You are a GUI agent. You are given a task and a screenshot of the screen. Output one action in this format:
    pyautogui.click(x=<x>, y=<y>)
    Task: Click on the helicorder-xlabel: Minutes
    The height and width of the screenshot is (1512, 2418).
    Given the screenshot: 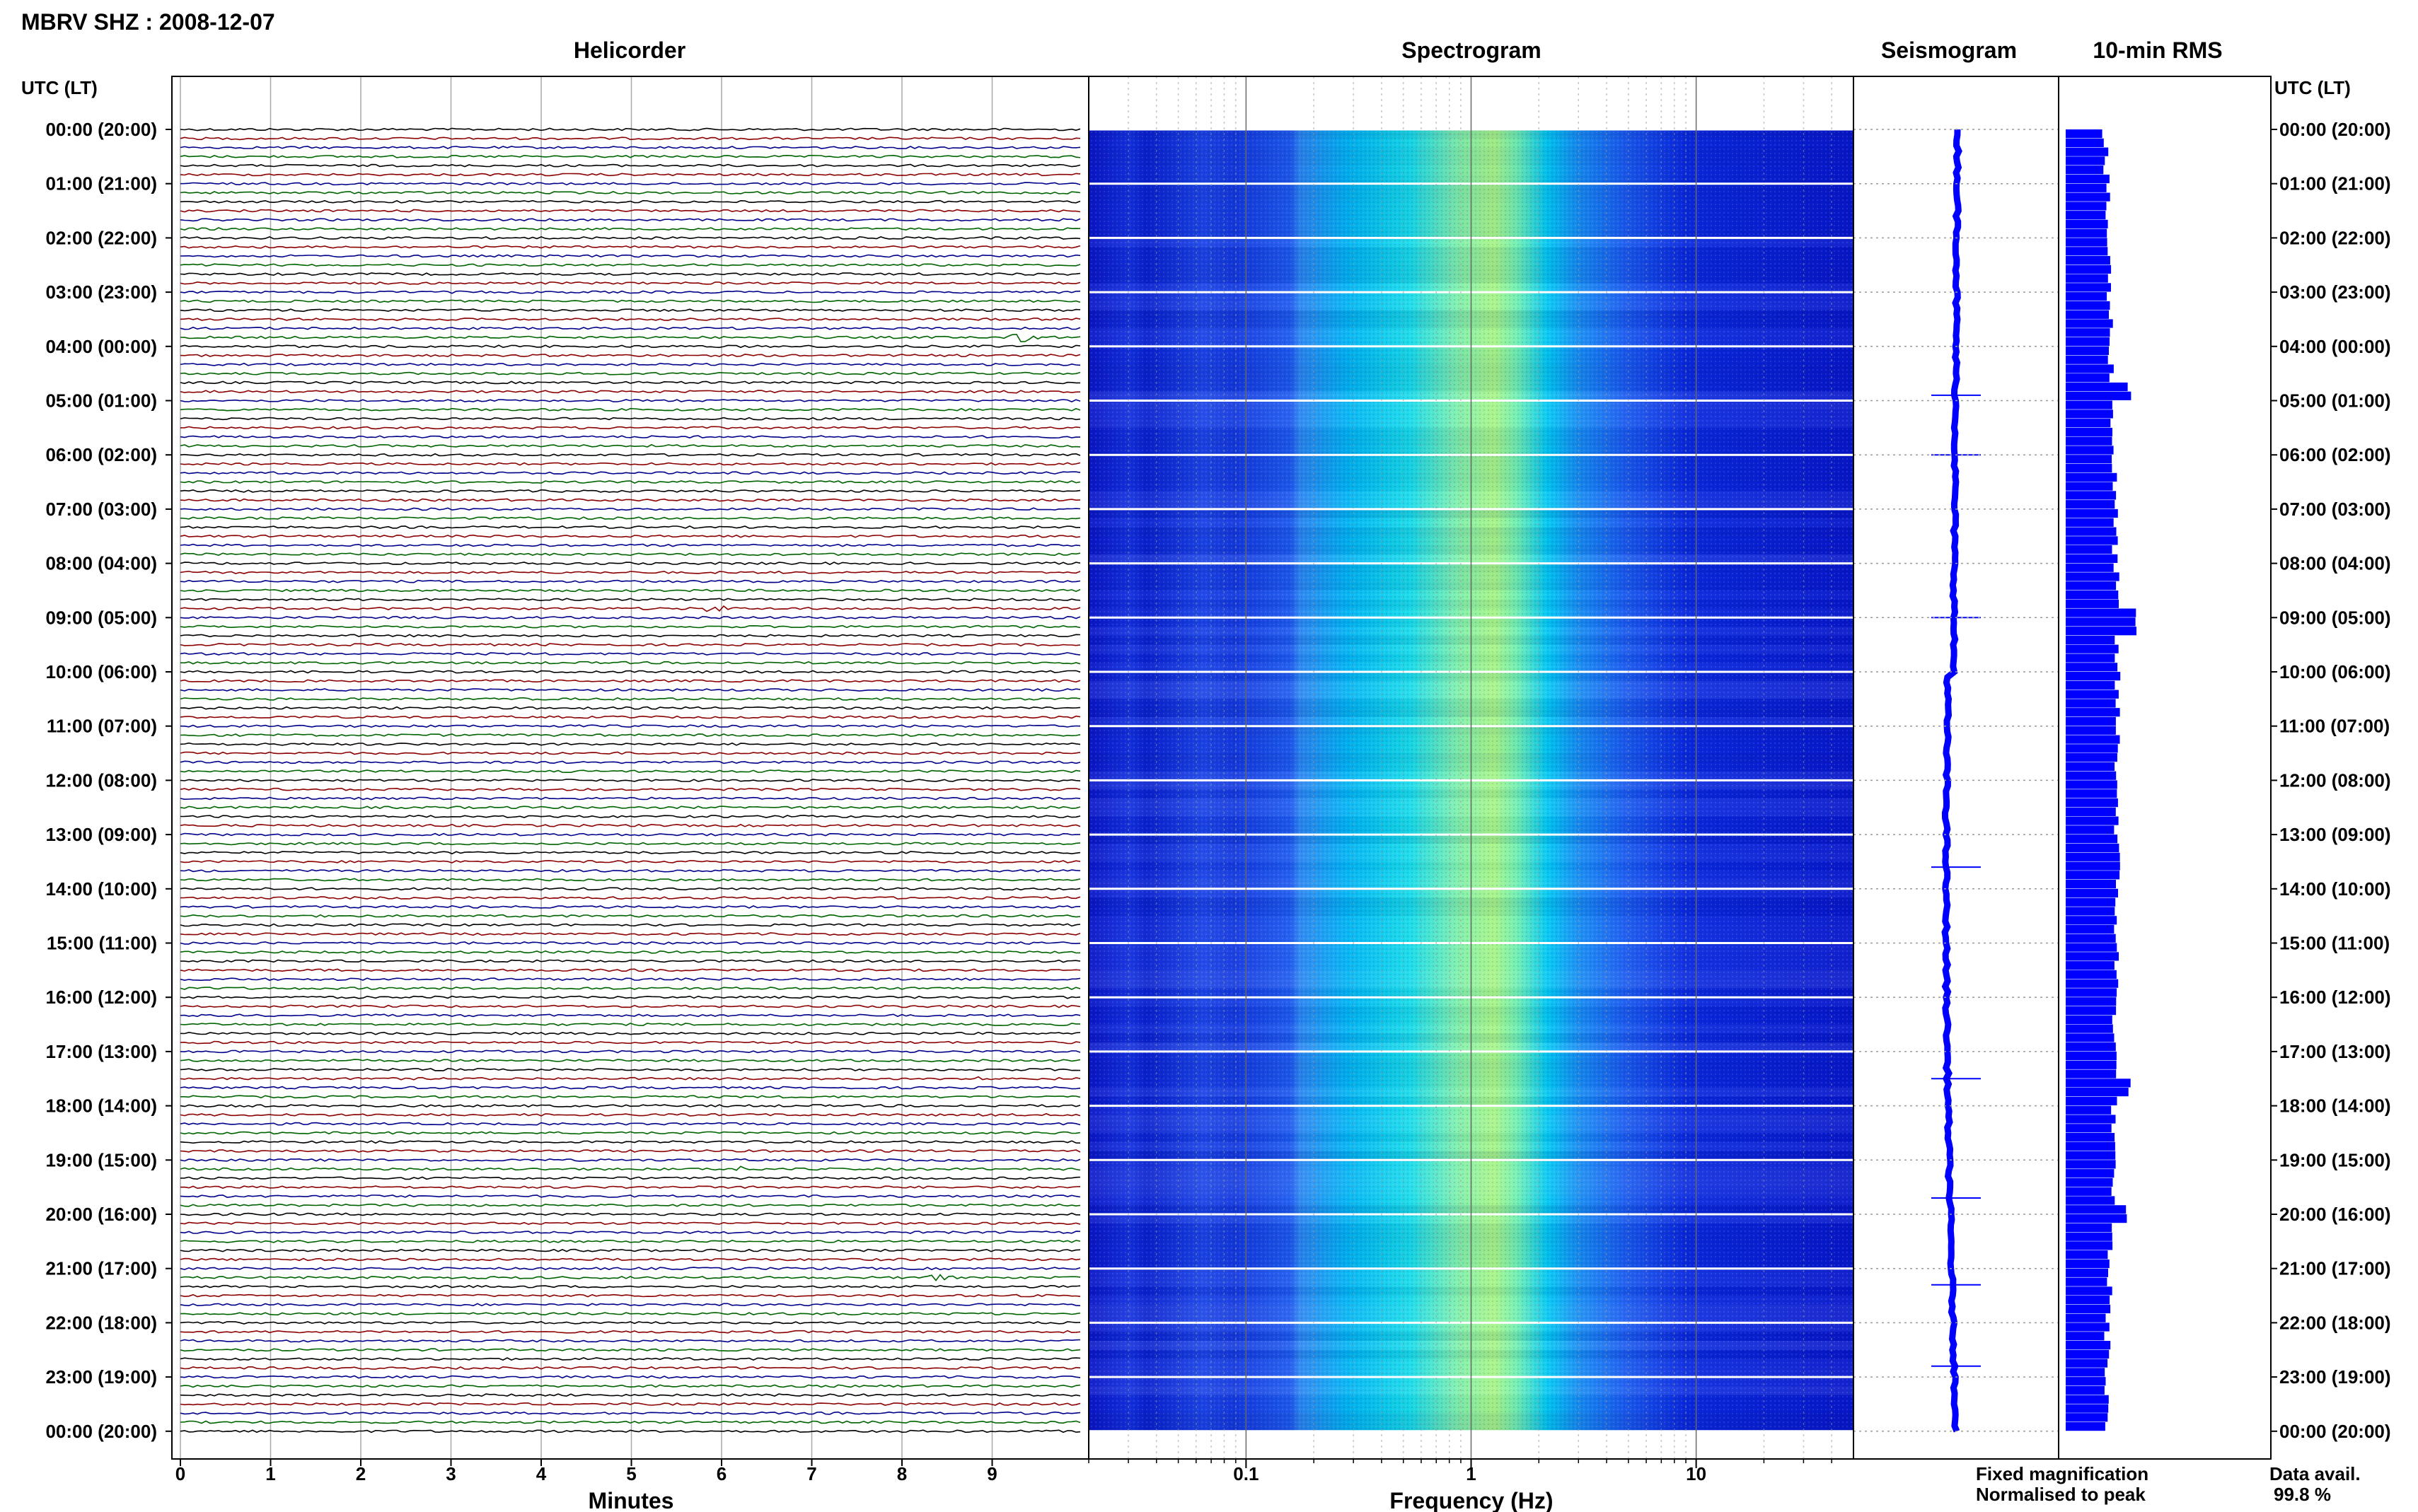 What is the action you would take?
    pyautogui.click(x=631, y=1500)
    